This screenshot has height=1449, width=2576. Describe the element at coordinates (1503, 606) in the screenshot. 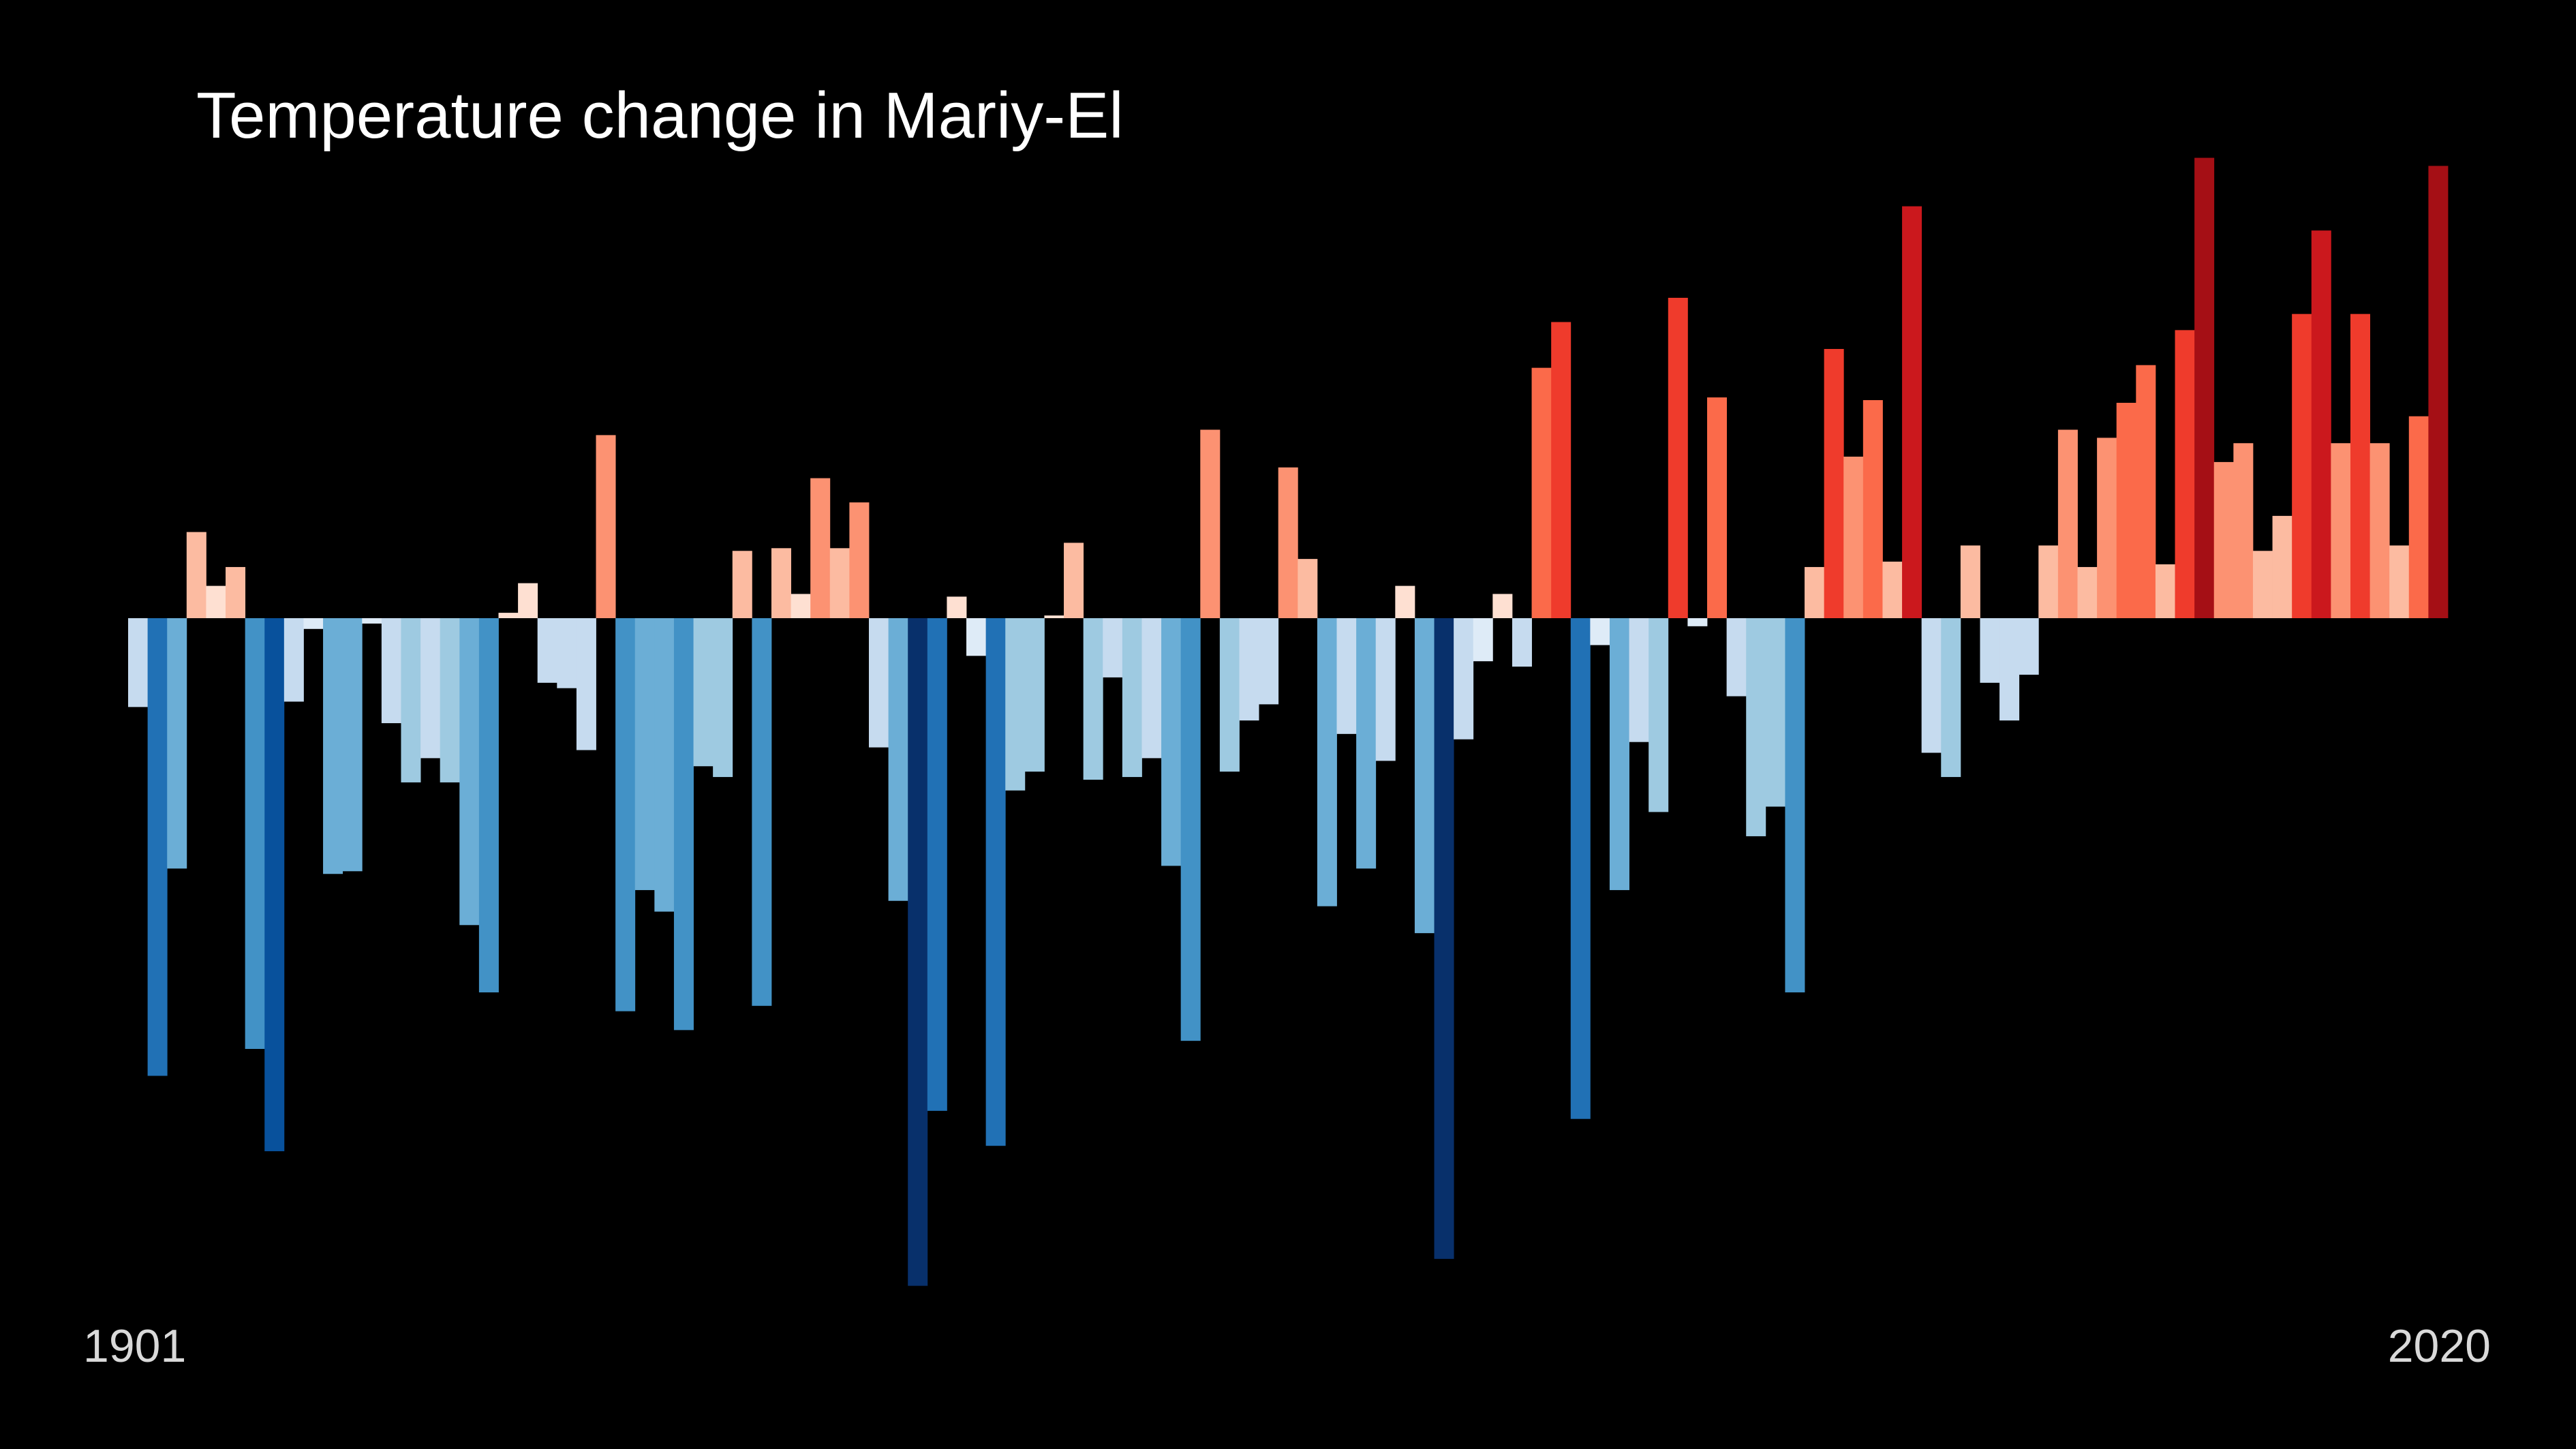

I see `bar-1971` at that location.